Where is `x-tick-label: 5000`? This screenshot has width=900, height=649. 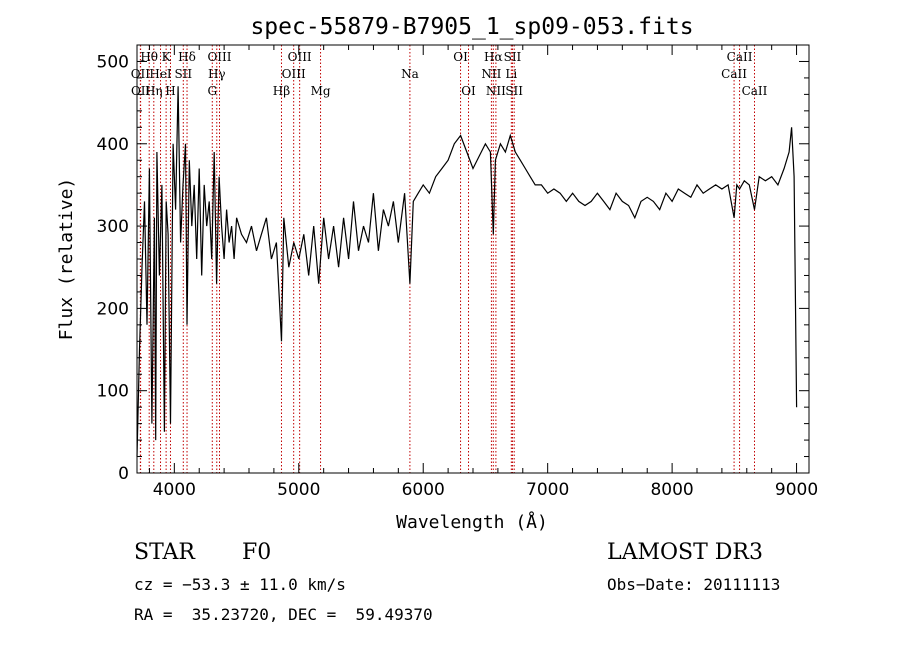 x-tick-label: 5000 is located at coordinates (298, 490).